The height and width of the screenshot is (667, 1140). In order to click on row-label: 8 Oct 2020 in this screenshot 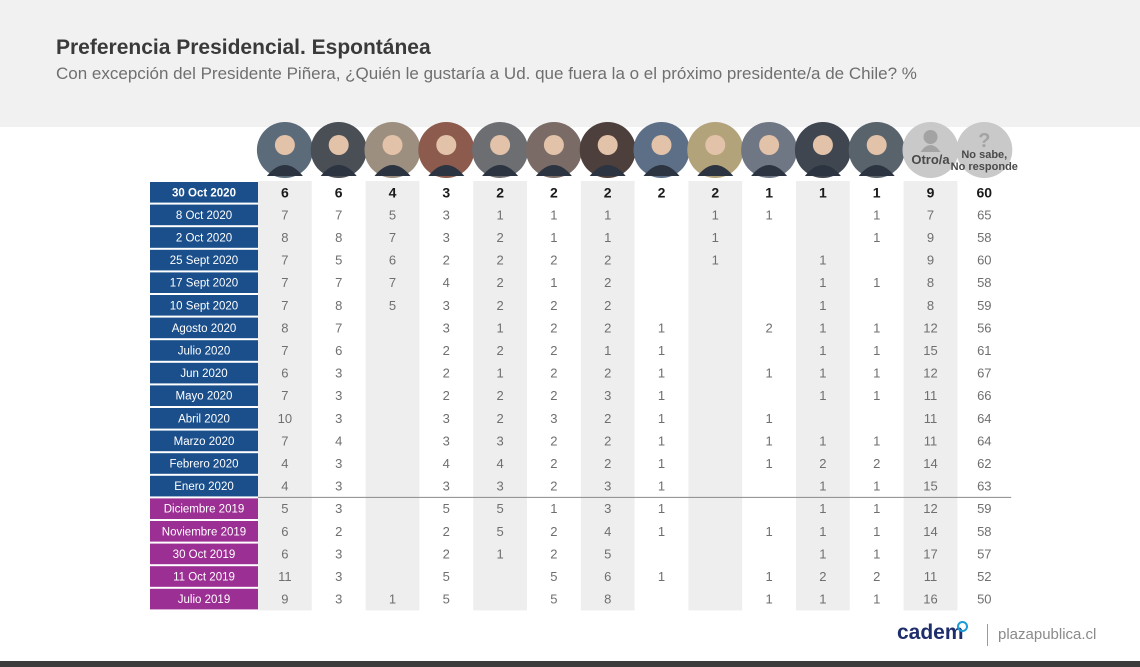, I will do `click(204, 216)`.